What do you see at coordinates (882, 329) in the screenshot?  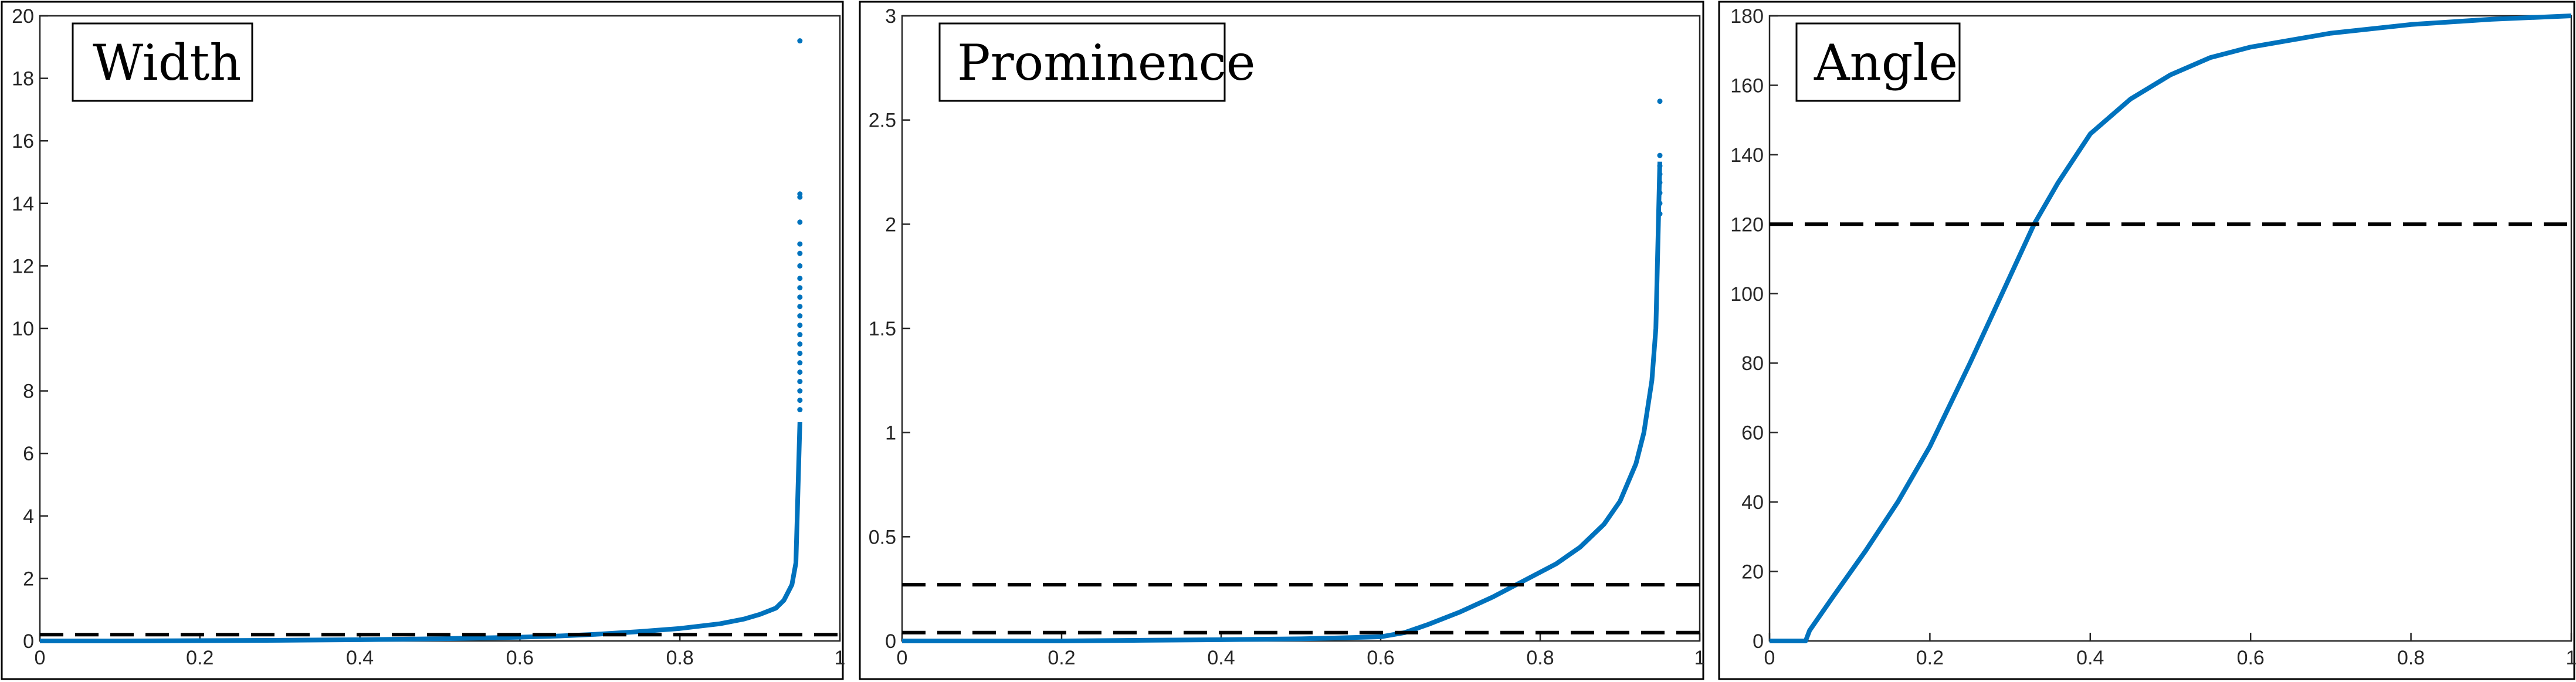 I see `y-tick-label: 1.5` at bounding box center [882, 329].